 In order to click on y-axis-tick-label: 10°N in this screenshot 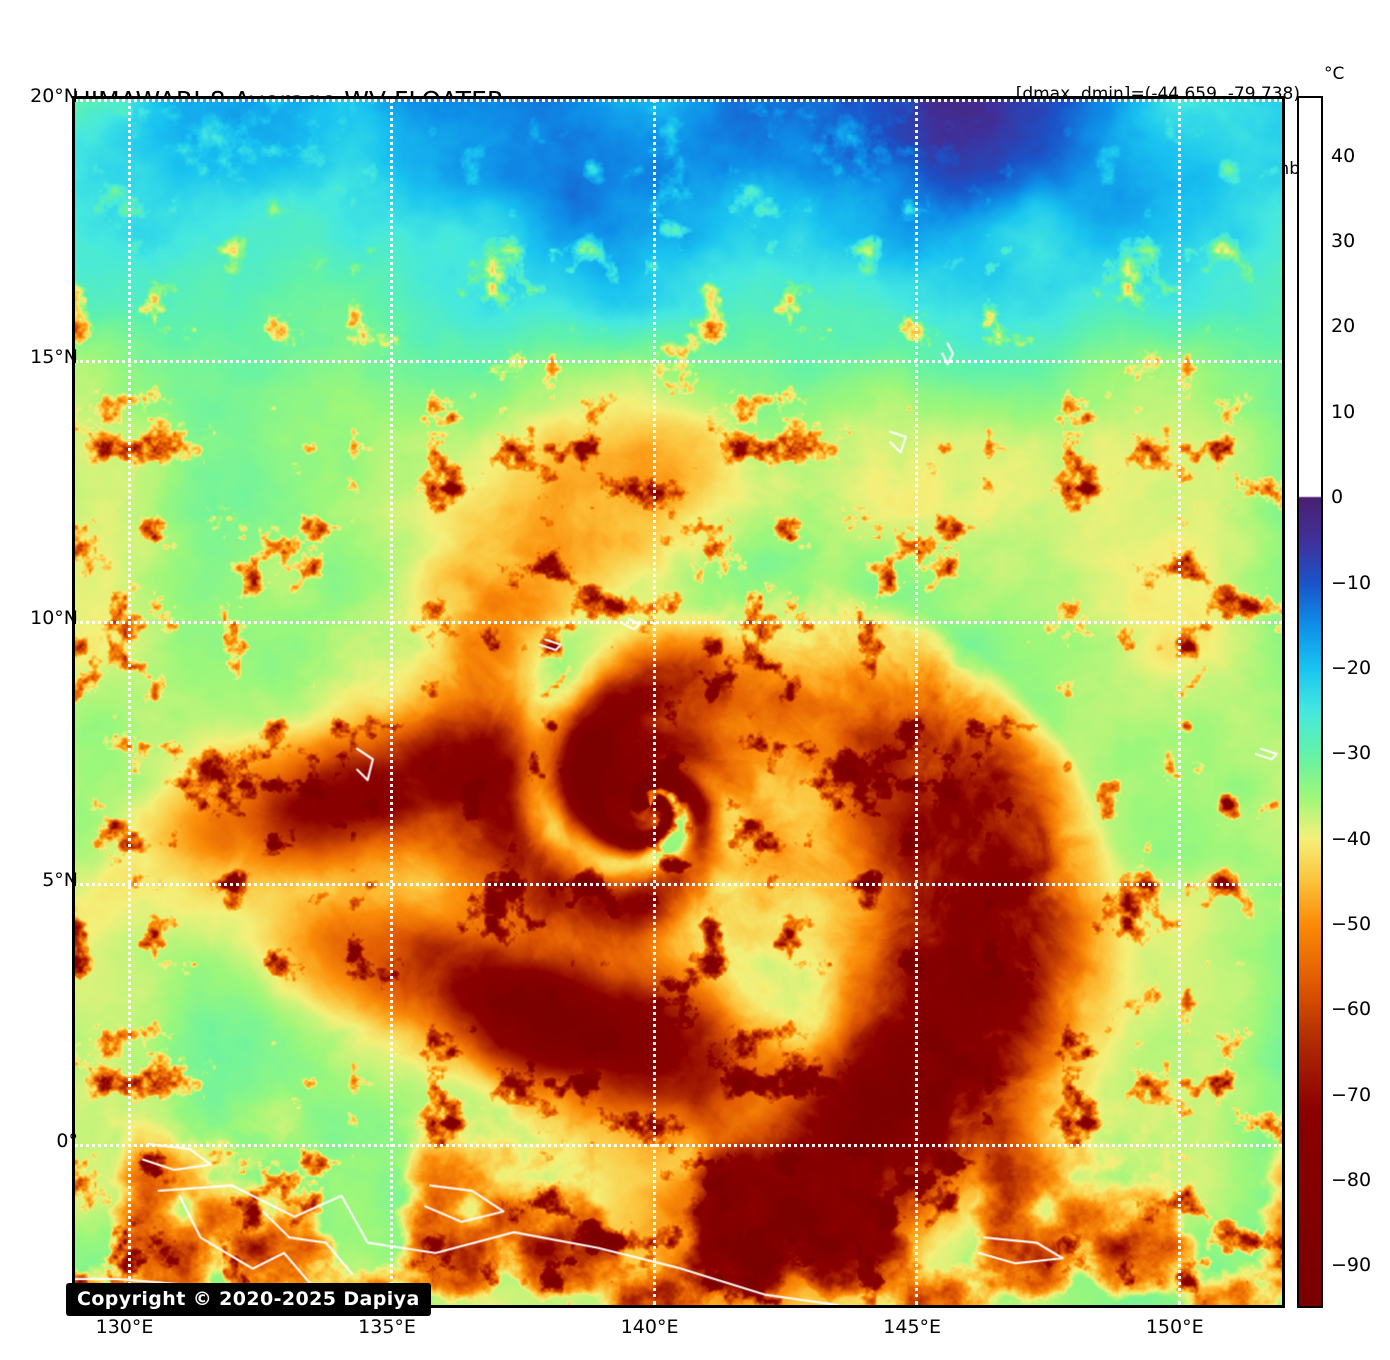, I will do `click(54, 618)`.